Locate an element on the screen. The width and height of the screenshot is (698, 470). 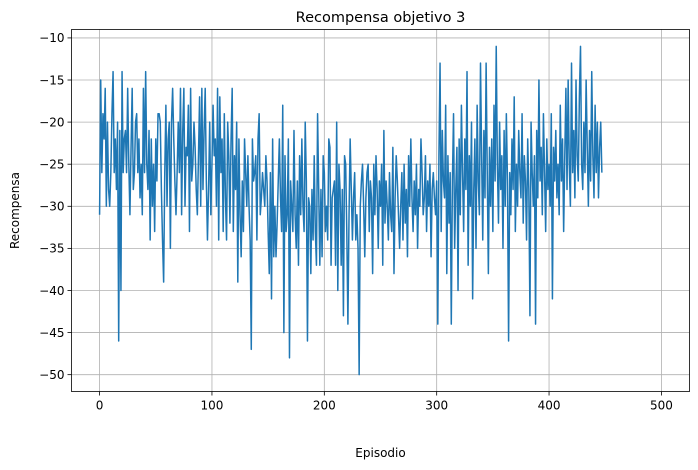
y-tick-label: −50 is located at coordinates (51, 375).